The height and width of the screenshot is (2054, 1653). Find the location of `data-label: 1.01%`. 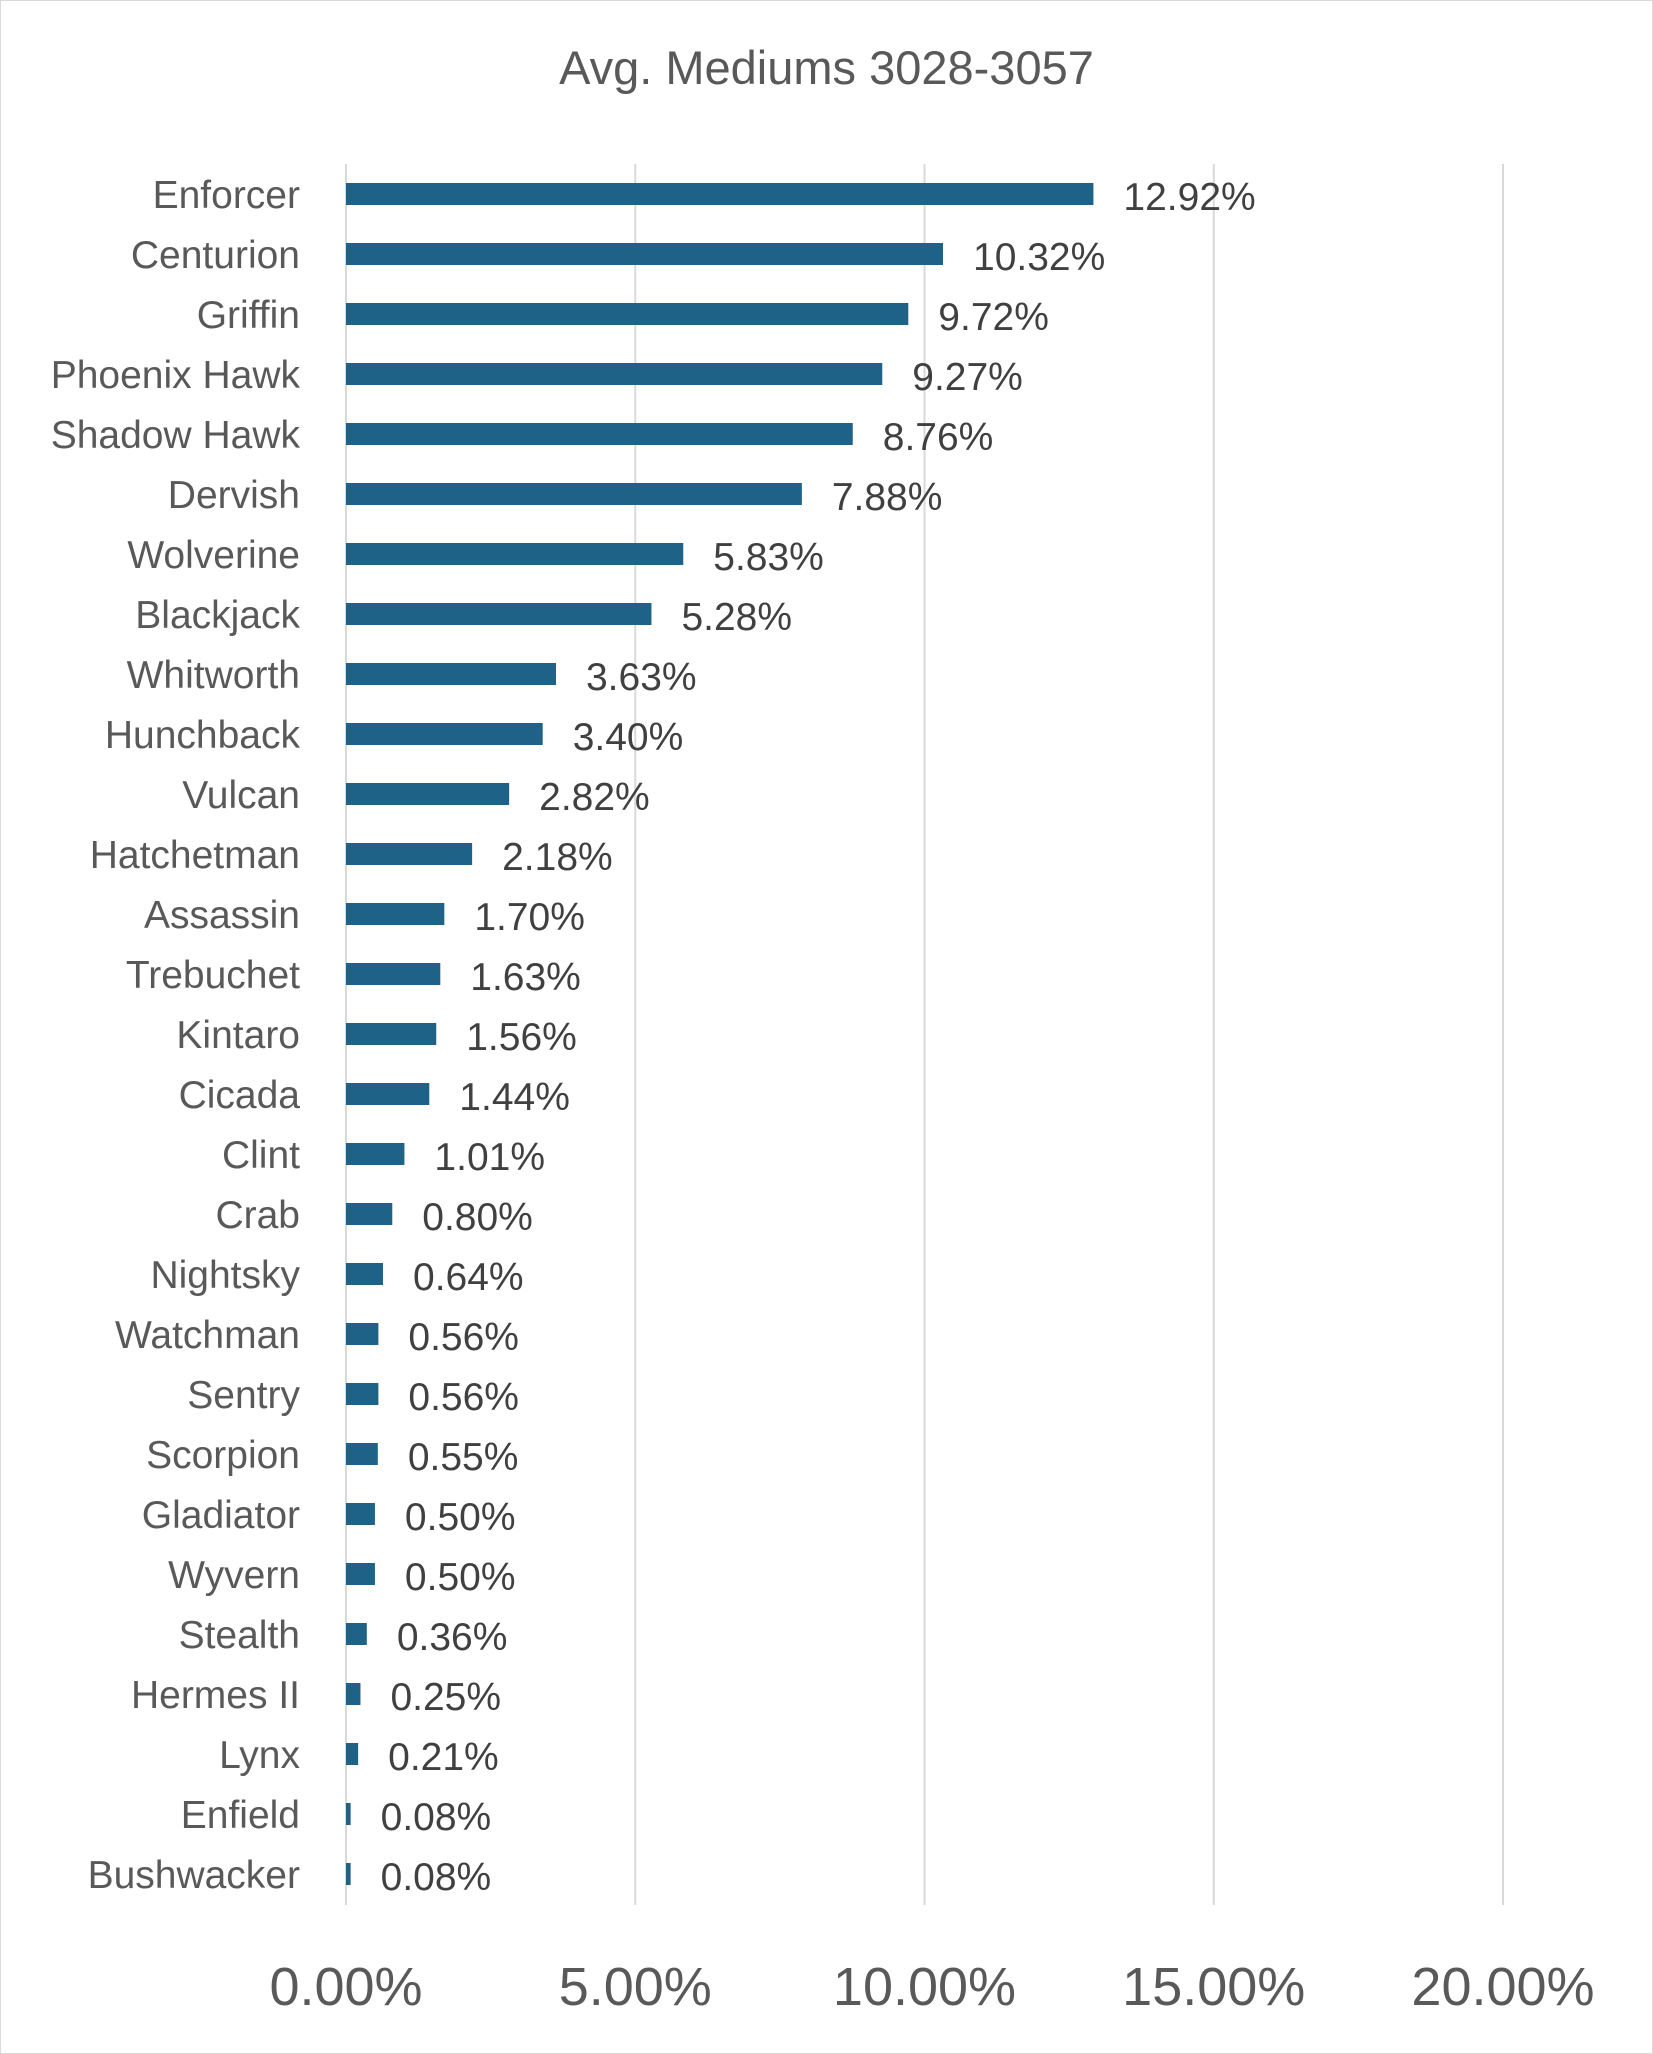

data-label: 1.01% is located at coordinates (489, 1157).